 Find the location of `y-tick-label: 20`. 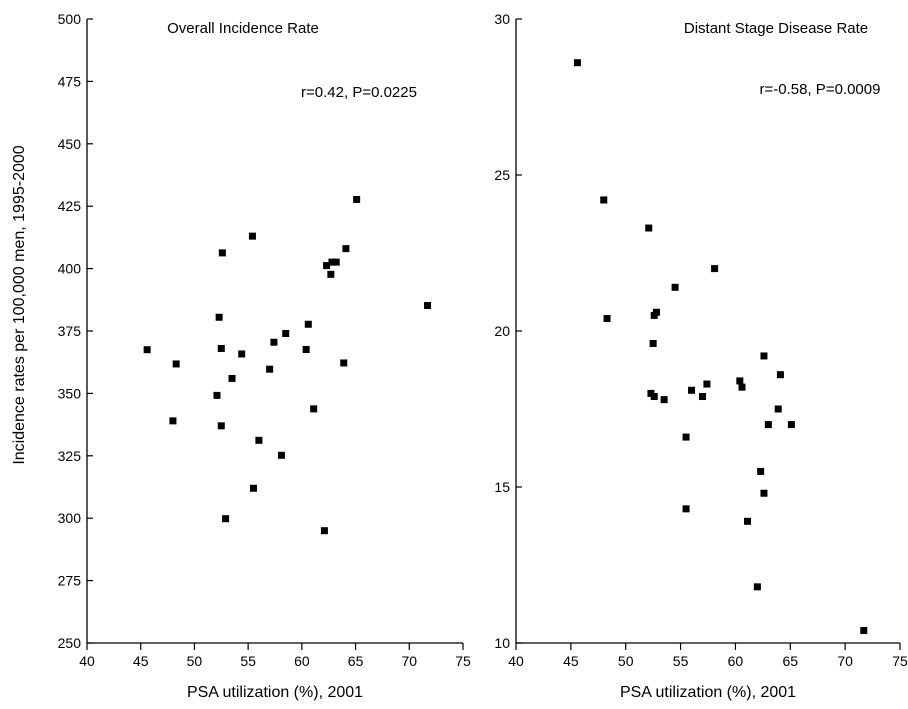

y-tick-label: 20 is located at coordinates (502, 331).